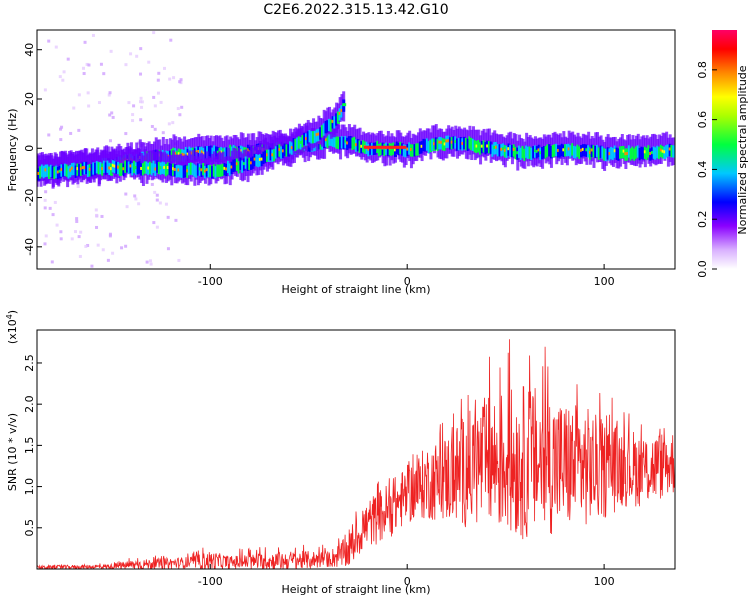 The width and height of the screenshot is (750, 600). What do you see at coordinates (344, 105) in the screenshot?
I see `heat-peak` at bounding box center [344, 105].